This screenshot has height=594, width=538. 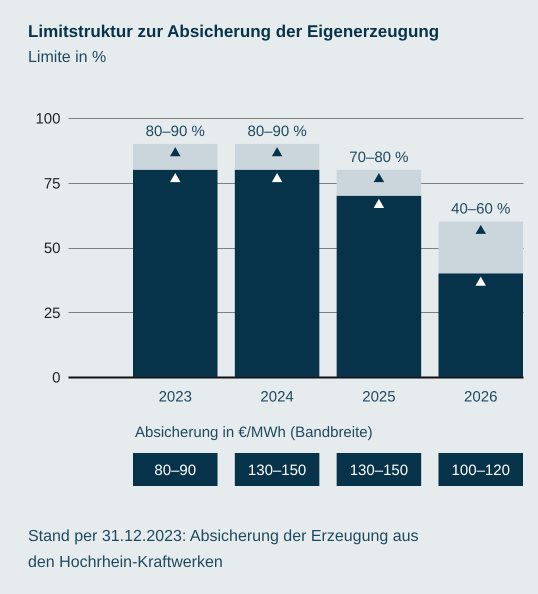 I want to click on text: Stand per 31.12.2023: Absicherung der Erzeugung aus den Hochrhein-Kraftwerken, so click(x=223, y=549).